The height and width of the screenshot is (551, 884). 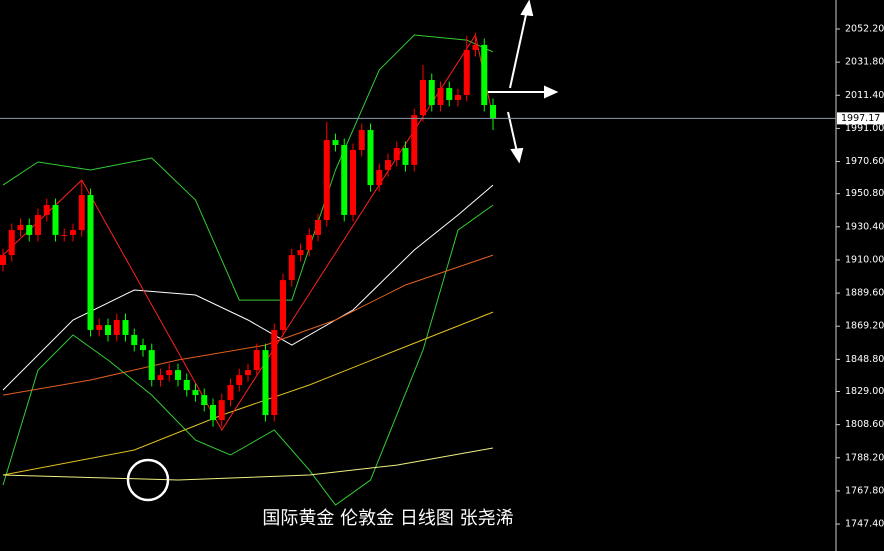 What do you see at coordinates (864, 457) in the screenshot?
I see `y-tick-label: 1788.20` at bounding box center [864, 457].